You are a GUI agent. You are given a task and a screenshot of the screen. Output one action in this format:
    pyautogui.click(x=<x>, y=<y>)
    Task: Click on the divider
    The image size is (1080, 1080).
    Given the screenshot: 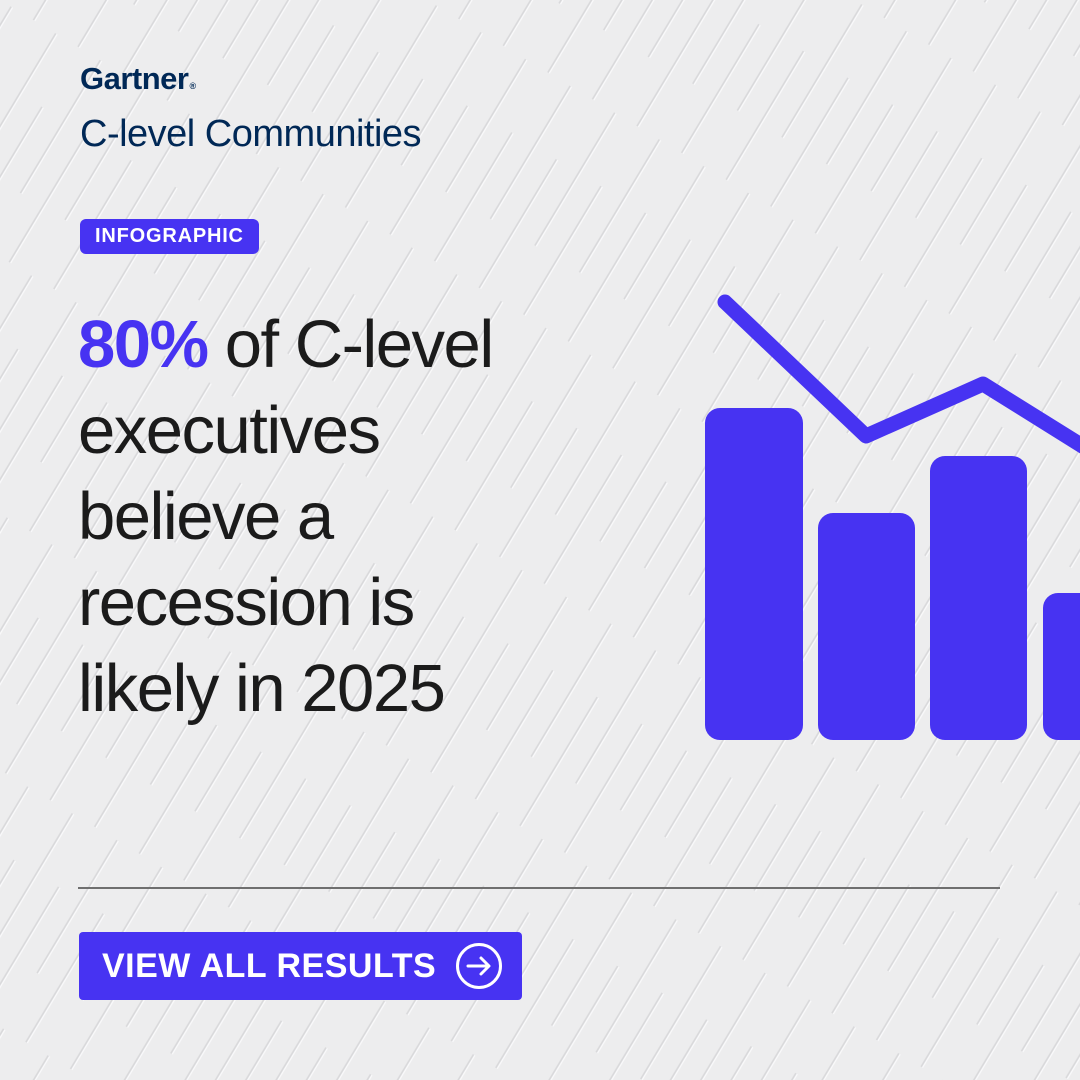 What is the action you would take?
    pyautogui.click(x=539, y=888)
    